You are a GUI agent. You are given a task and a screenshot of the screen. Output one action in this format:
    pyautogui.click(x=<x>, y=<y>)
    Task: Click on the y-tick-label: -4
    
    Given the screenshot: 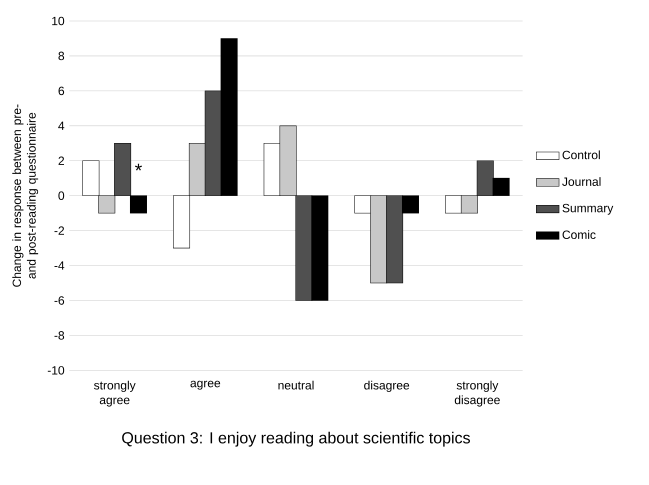 What is the action you would take?
    pyautogui.click(x=59, y=265)
    